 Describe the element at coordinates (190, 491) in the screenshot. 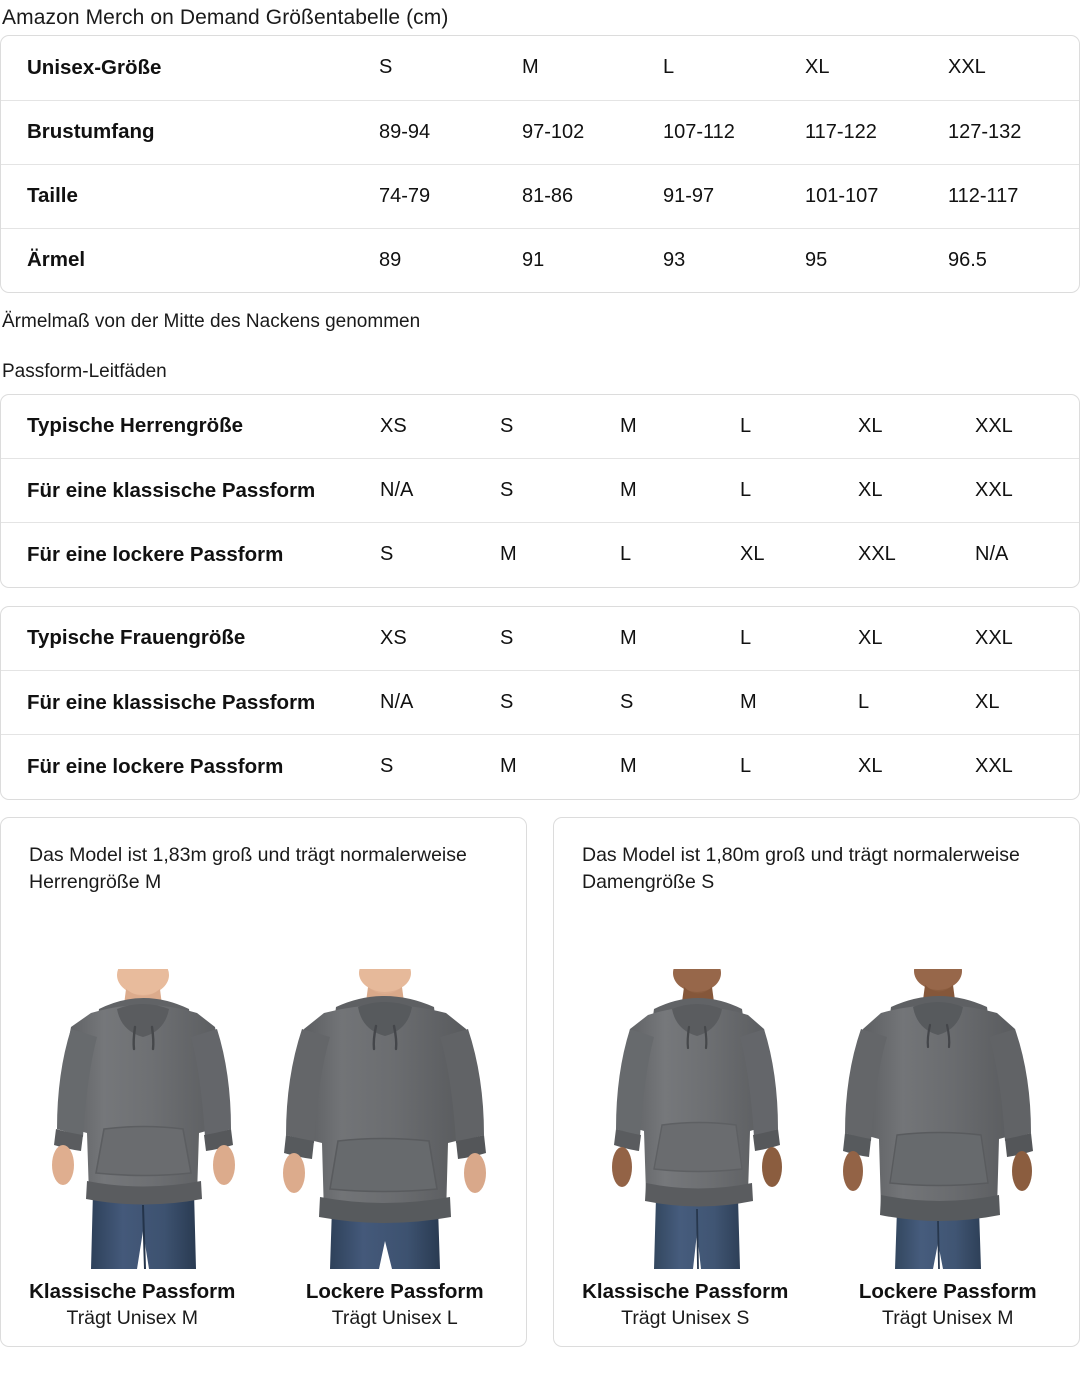

I see `row-label-mens-classic-fit: Für eine klassische Passform` at that location.